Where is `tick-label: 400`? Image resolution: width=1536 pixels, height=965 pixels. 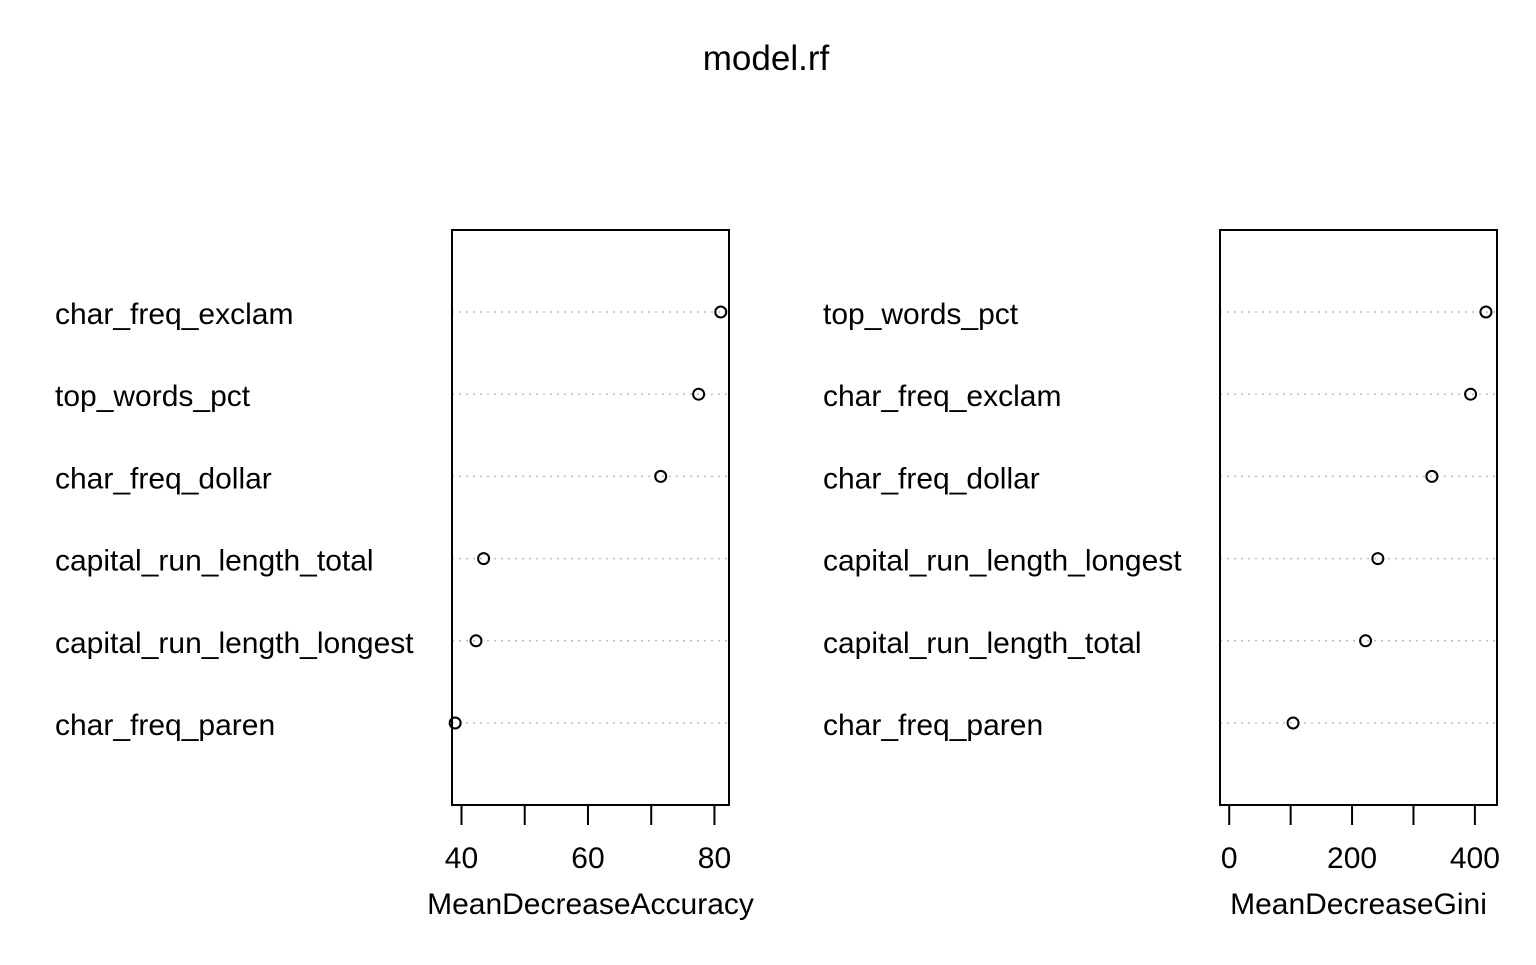
tick-label: 400 is located at coordinates (1475, 858).